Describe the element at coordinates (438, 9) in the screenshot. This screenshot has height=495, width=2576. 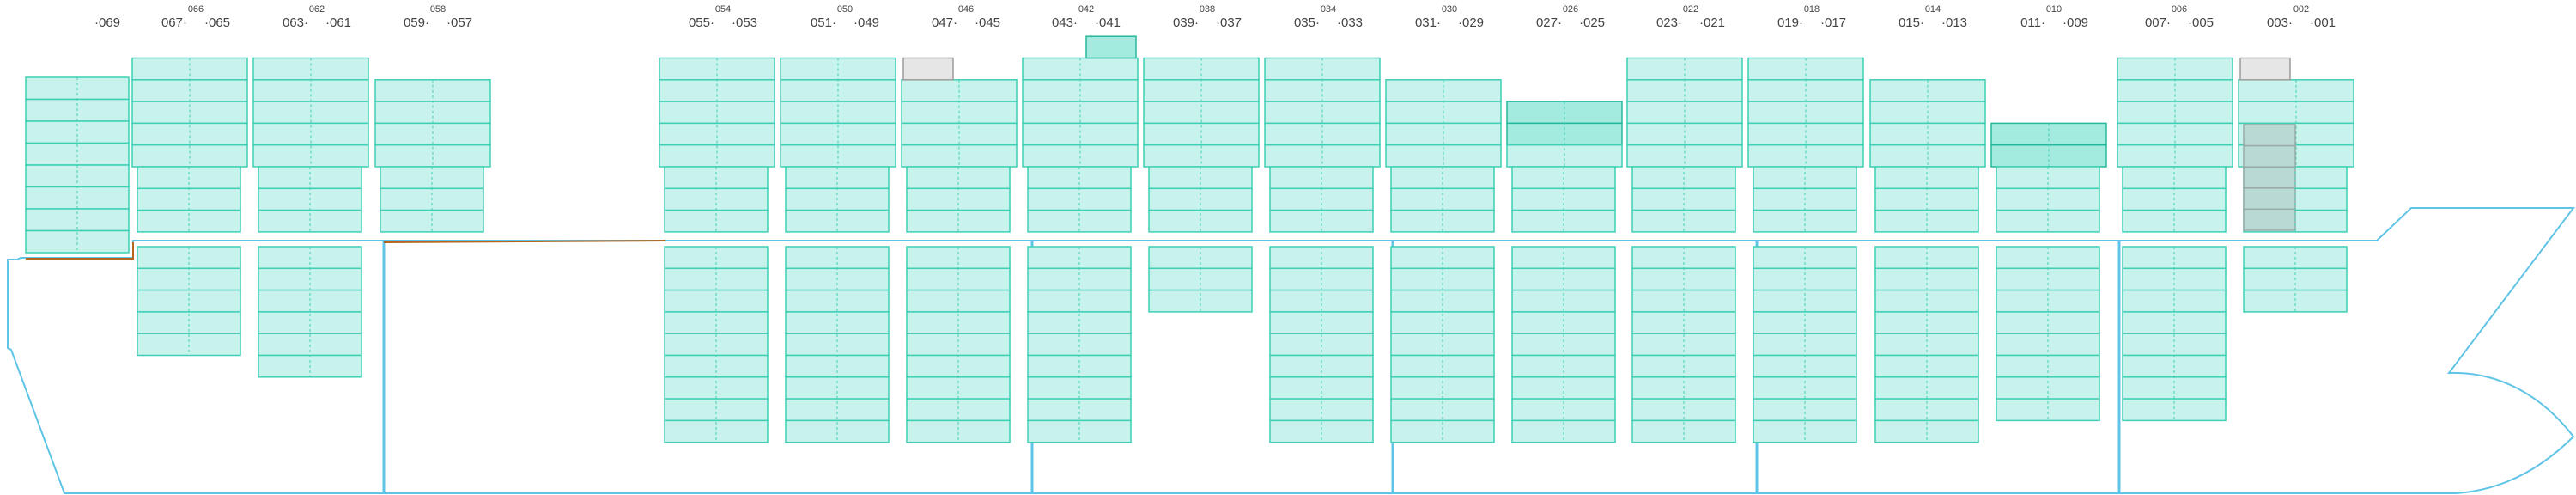
I see `bay-label-mid: 058` at that location.